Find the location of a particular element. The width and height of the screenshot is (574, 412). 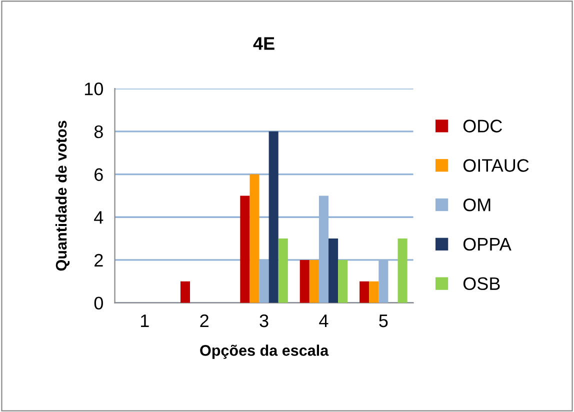

x-axis-title: Opções da escala is located at coordinates (264, 351).